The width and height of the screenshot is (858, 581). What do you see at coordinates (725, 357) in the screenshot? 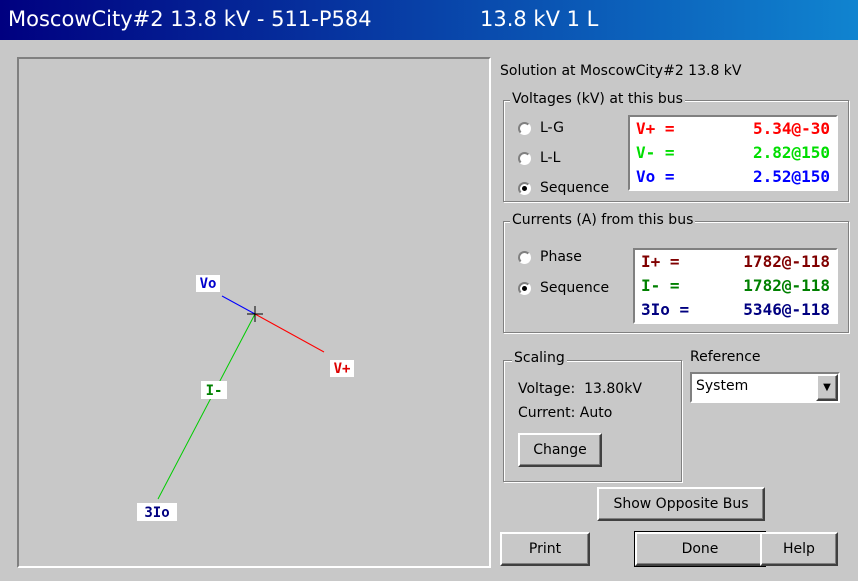
I see `reference-label: Reference` at bounding box center [725, 357].